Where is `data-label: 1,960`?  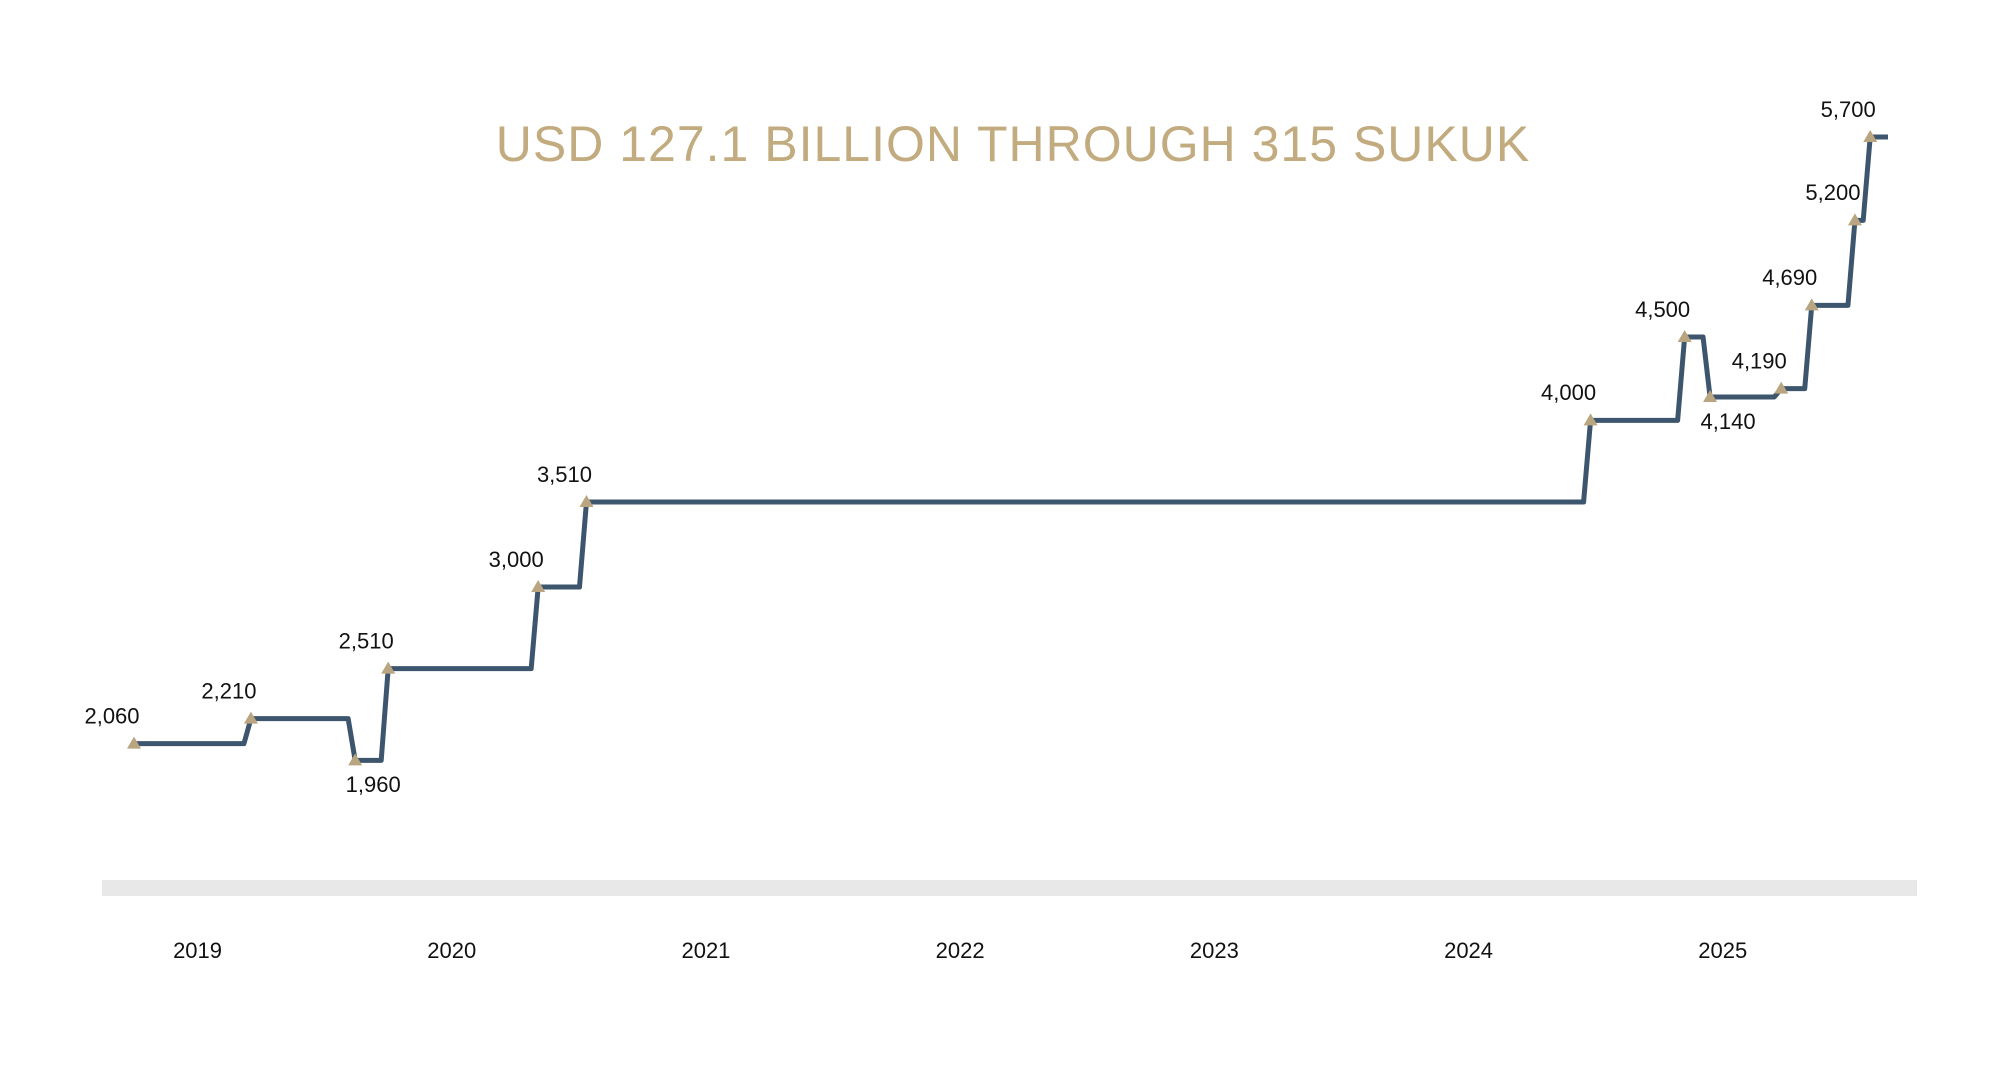
data-label: 1,960 is located at coordinates (373, 784).